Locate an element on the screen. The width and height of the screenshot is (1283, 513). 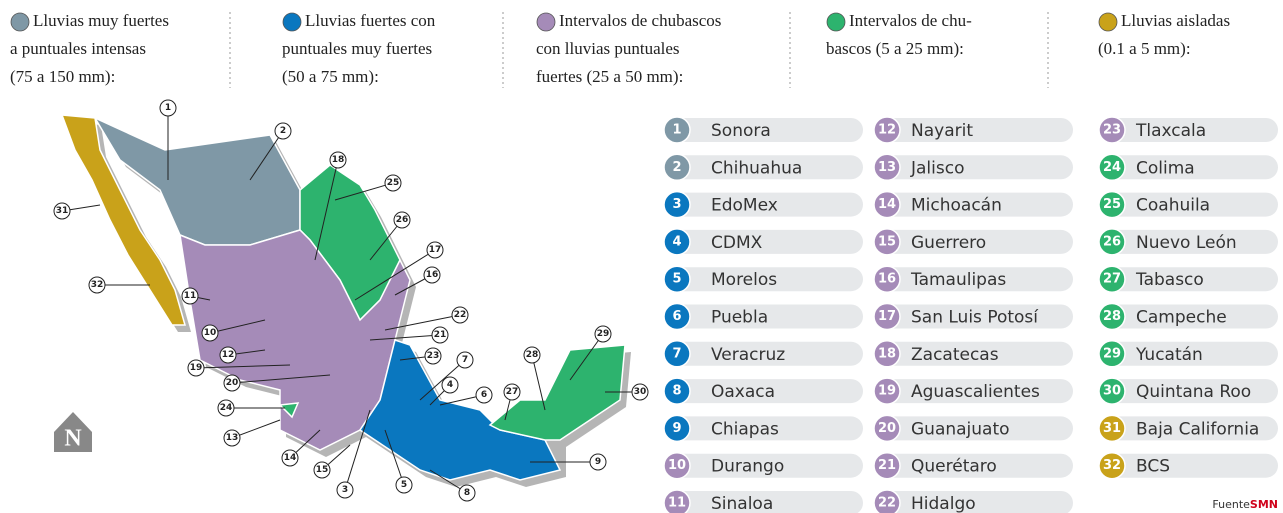
callout-number: 8 is located at coordinates (467, 493).